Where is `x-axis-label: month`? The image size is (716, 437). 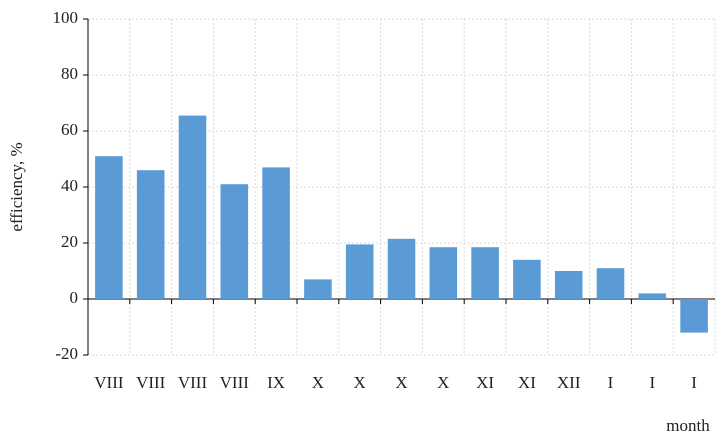 x-axis-label: month is located at coordinates (688, 425).